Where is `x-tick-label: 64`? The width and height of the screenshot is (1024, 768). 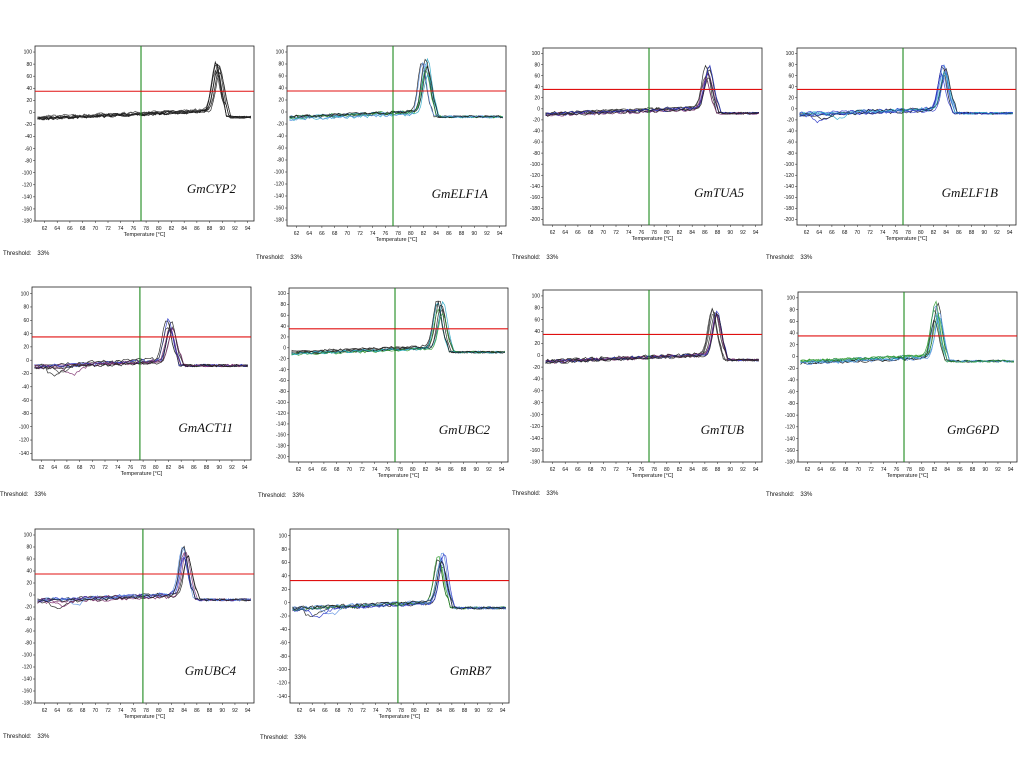
x-tick-label: 64 is located at coordinates (820, 470).